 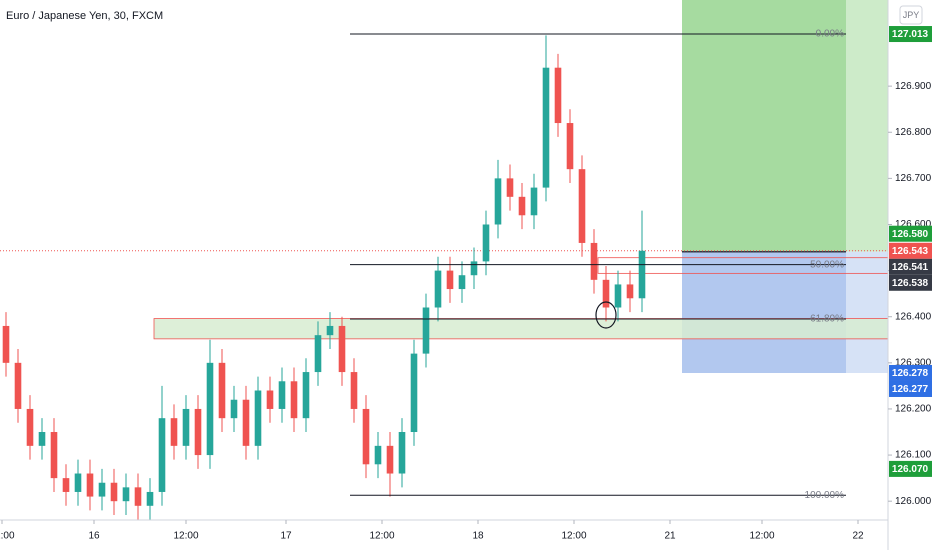 I want to click on currency-badge, so click(x=911, y=15).